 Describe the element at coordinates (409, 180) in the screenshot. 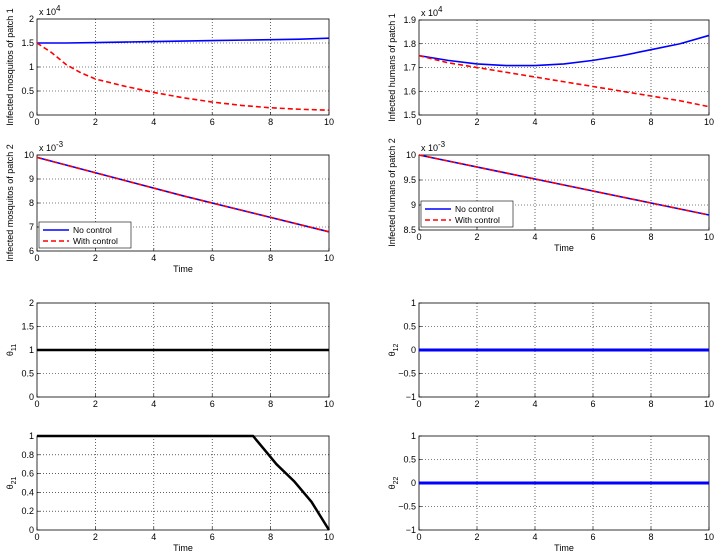

I see `y-tick-label: 9.5` at that location.